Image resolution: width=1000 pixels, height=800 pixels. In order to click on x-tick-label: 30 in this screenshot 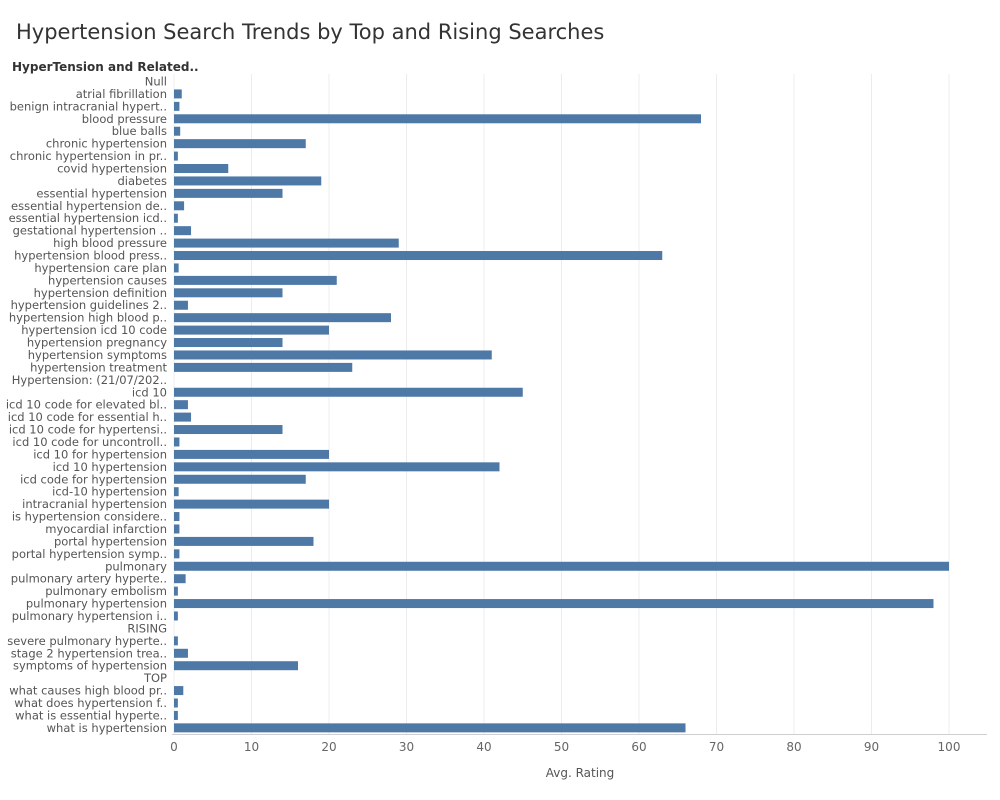, I will do `click(406, 747)`.